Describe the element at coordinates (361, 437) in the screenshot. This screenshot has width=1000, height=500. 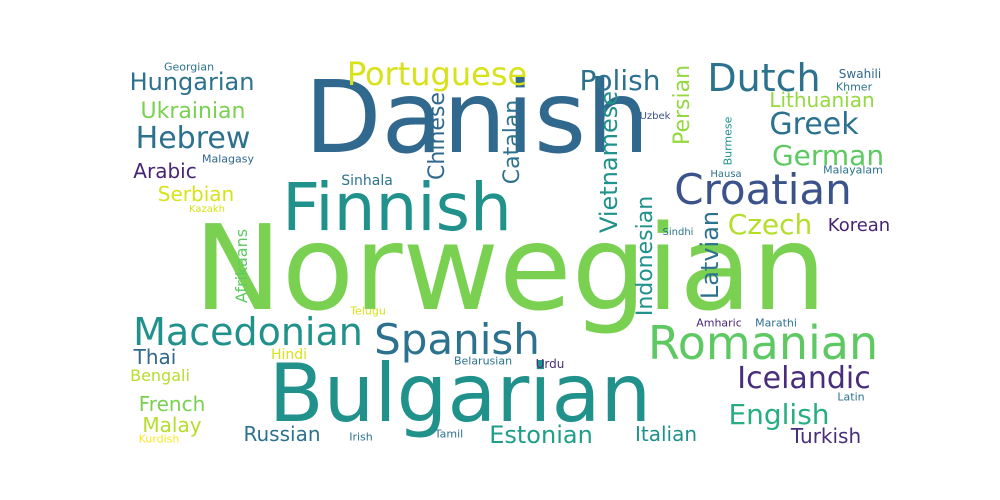
I see `word-irish: Irish` at that location.